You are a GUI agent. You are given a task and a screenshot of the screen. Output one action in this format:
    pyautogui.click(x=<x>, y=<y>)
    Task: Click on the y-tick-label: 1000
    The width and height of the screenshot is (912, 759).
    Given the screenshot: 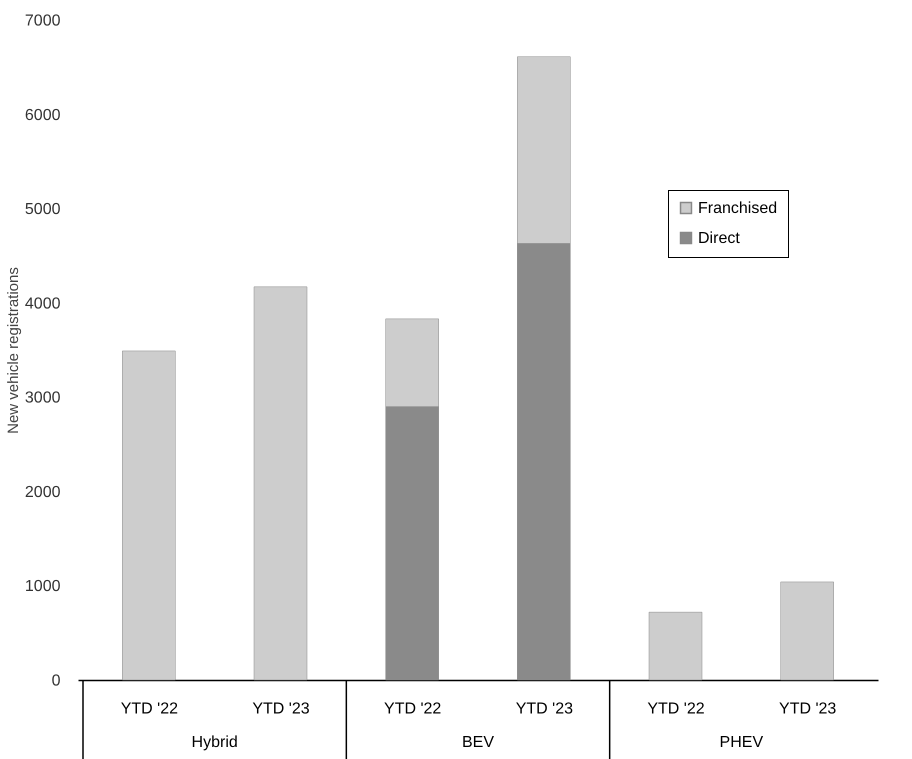 What is the action you would take?
    pyautogui.click(x=42, y=587)
    